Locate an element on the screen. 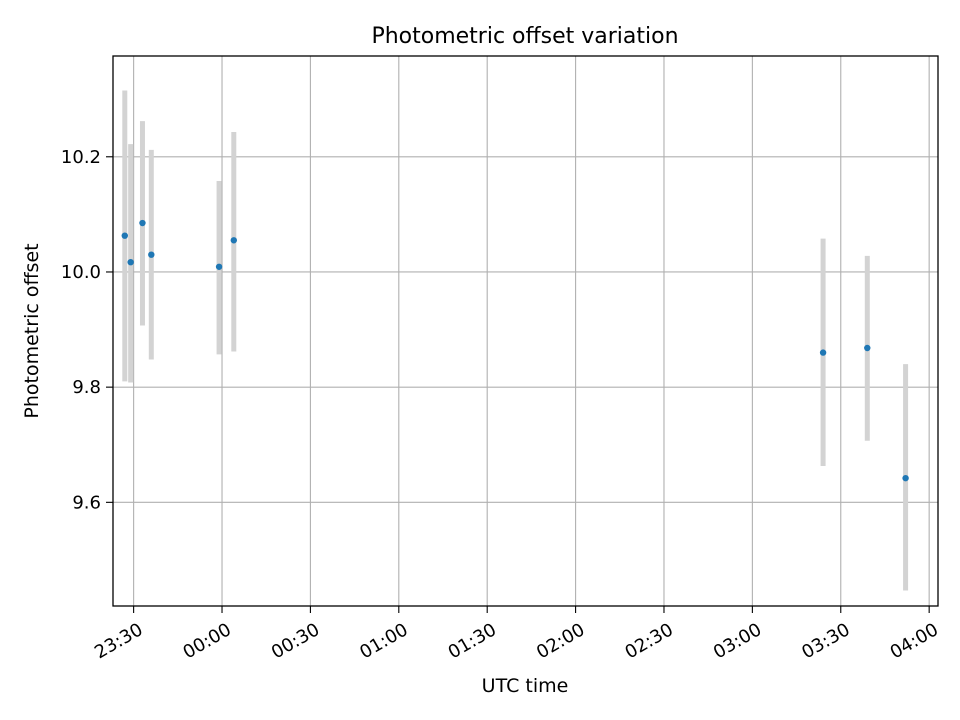 The width and height of the screenshot is (960, 720). y-tick-label: 9.6 is located at coordinates (86, 502).